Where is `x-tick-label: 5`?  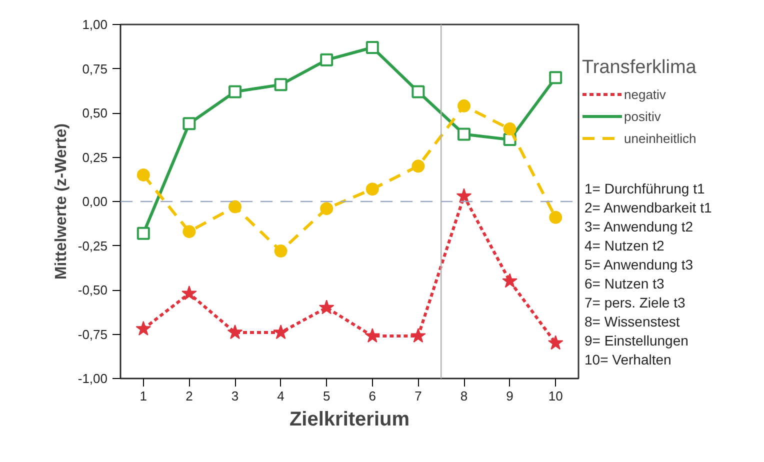 x-tick-label: 5 is located at coordinates (326, 396).